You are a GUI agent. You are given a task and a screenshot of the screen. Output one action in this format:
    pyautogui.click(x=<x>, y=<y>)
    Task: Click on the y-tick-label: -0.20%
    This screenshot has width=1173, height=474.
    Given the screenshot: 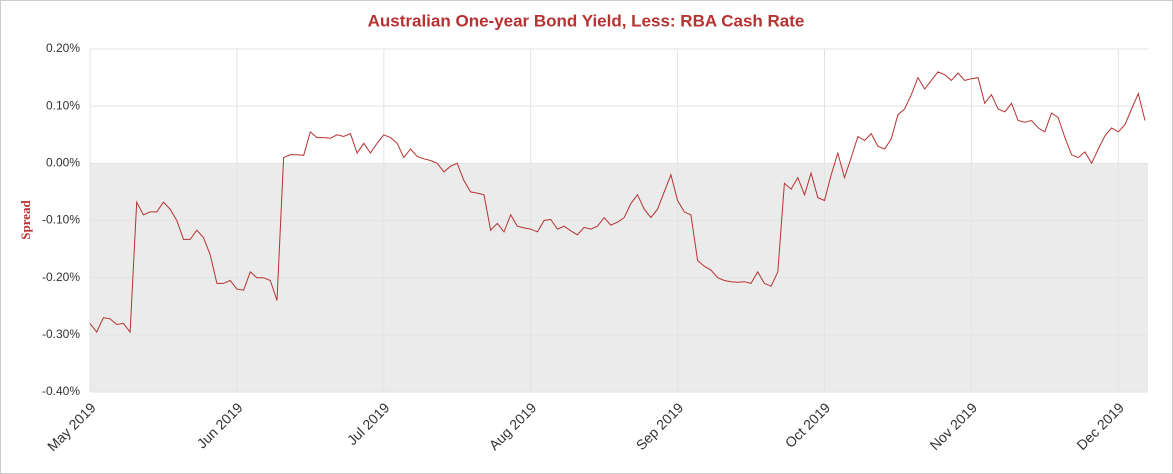 What is the action you would take?
    pyautogui.click(x=61, y=277)
    